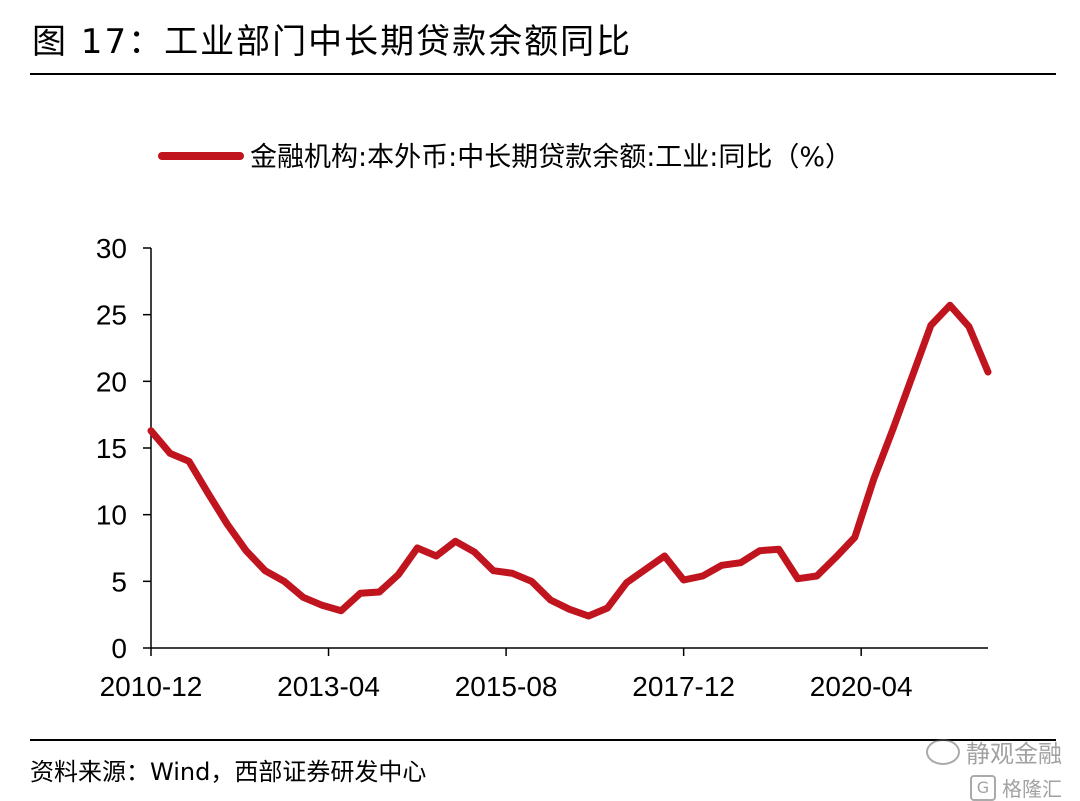 The height and width of the screenshot is (801, 1080). Describe the element at coordinates (506, 686) in the screenshot. I see `x-tick-label: 2015-08` at that location.